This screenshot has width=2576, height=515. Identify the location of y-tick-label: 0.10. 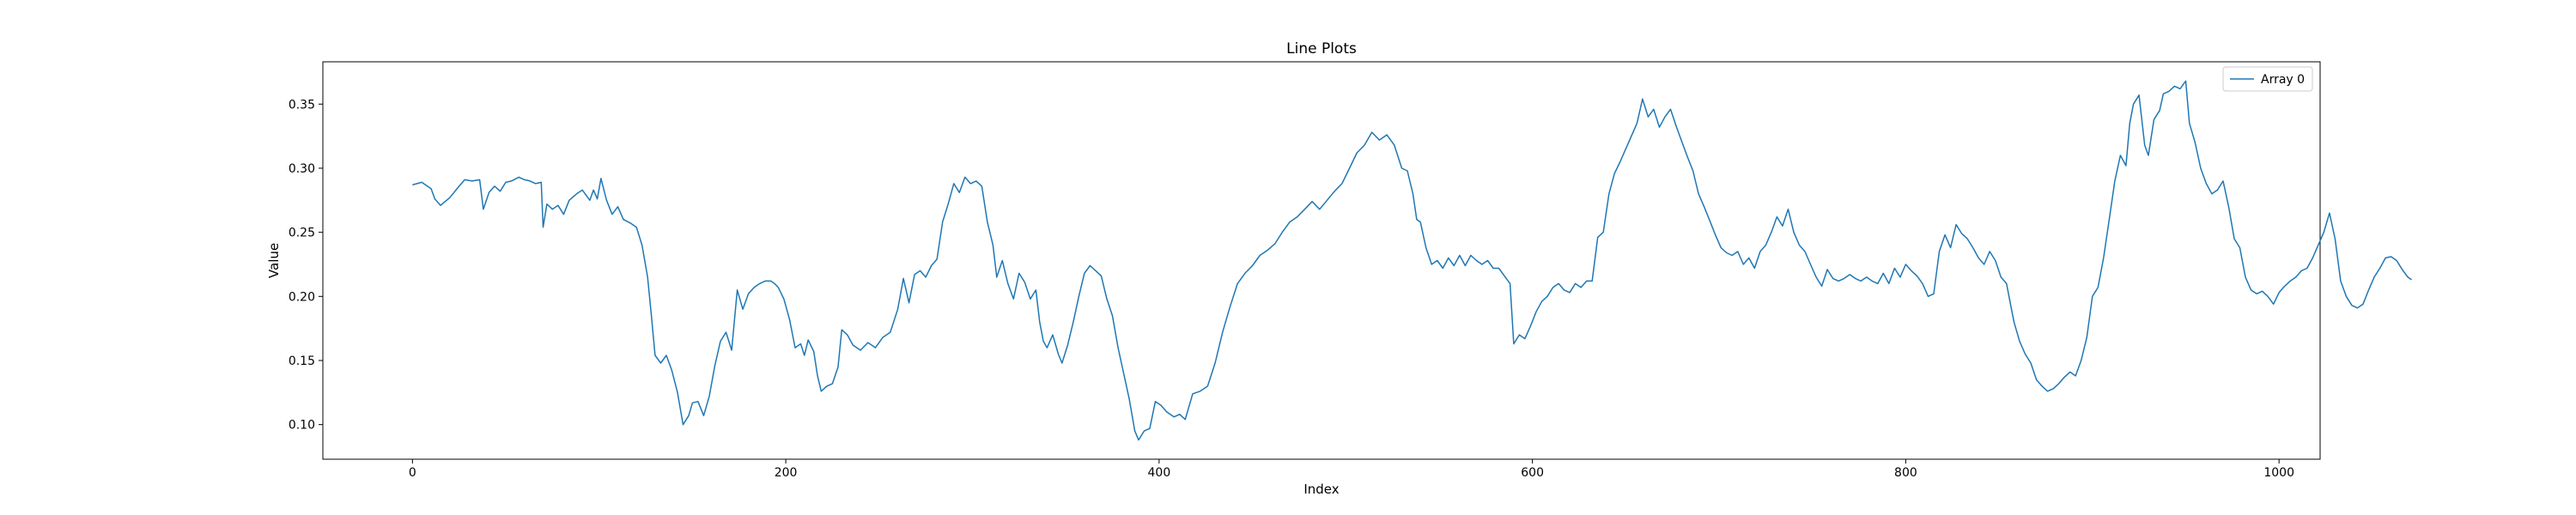
(302, 426).